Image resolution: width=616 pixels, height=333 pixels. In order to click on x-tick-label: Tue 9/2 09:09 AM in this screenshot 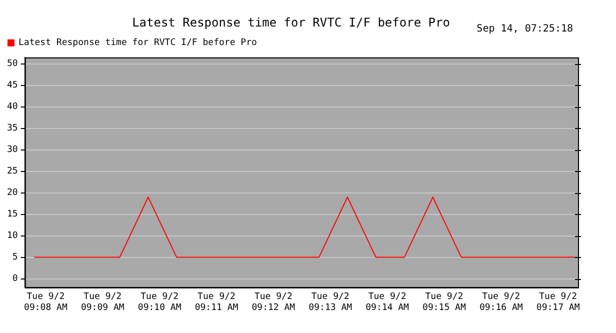, I will do `click(102, 302)`.